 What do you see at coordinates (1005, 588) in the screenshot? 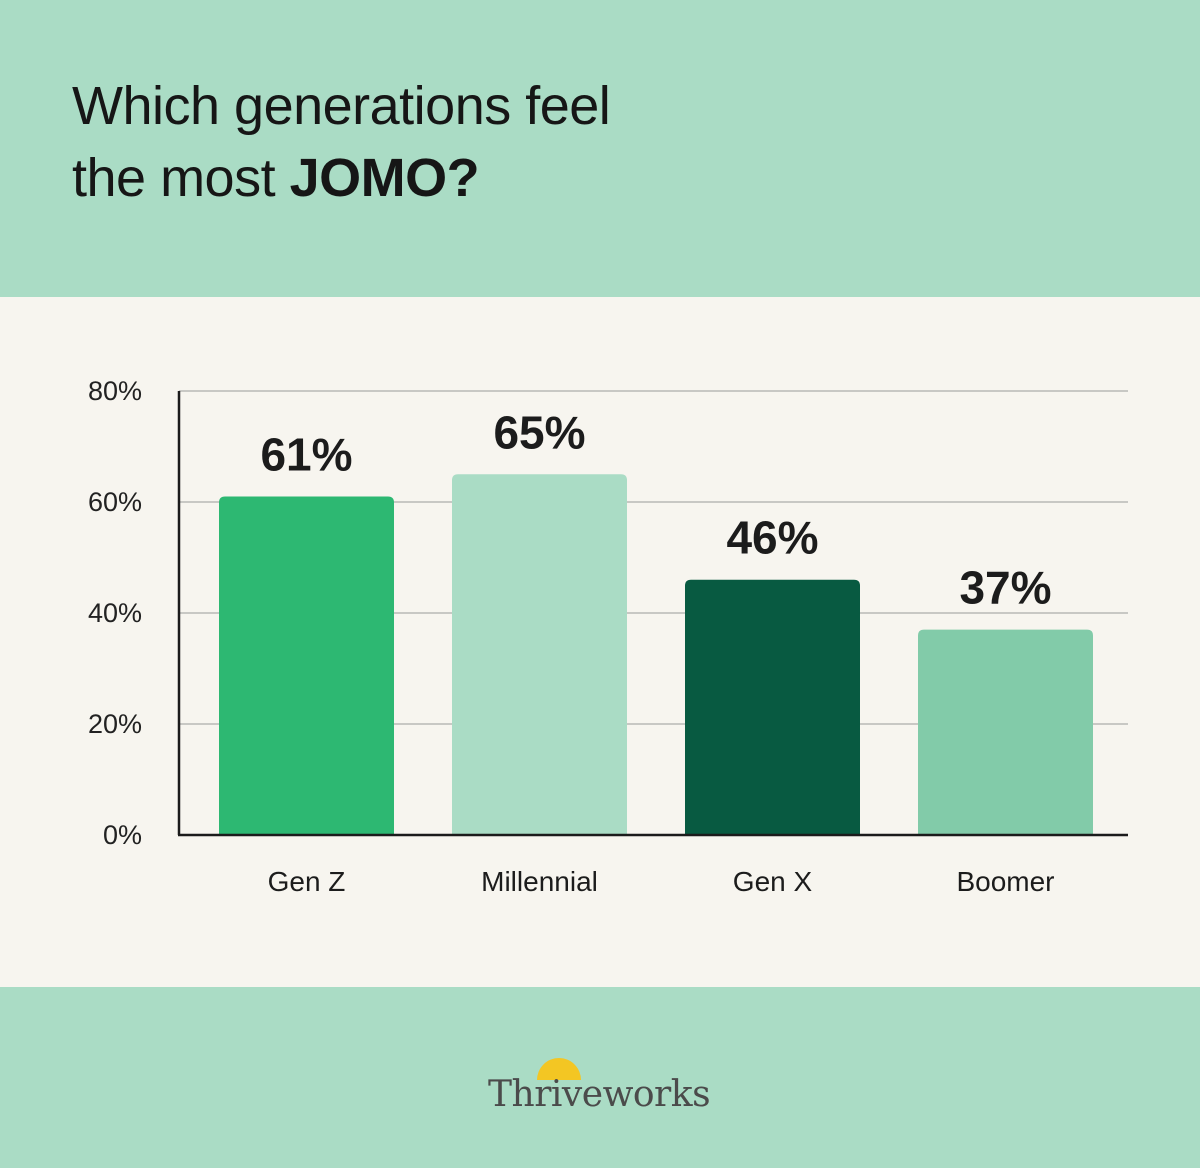
I see `data-label: 37%` at bounding box center [1005, 588].